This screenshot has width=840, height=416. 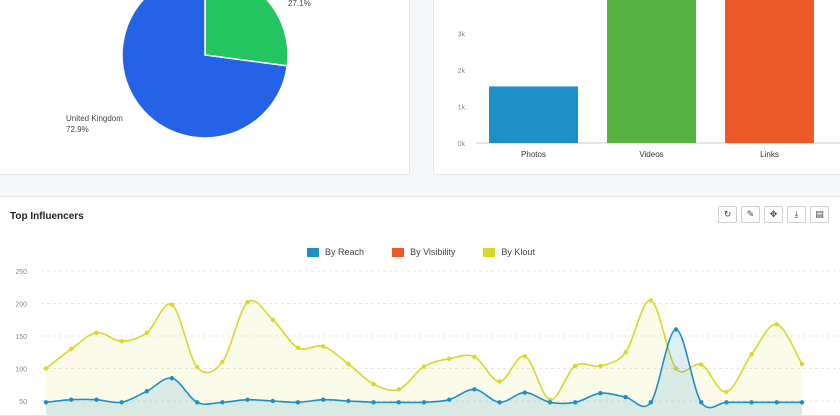 I want to click on ytick-label: 50, so click(x=23, y=402).